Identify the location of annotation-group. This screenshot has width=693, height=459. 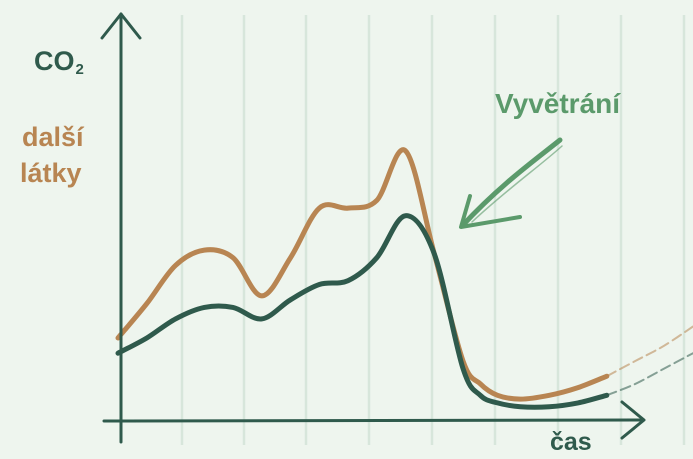
(511, 183).